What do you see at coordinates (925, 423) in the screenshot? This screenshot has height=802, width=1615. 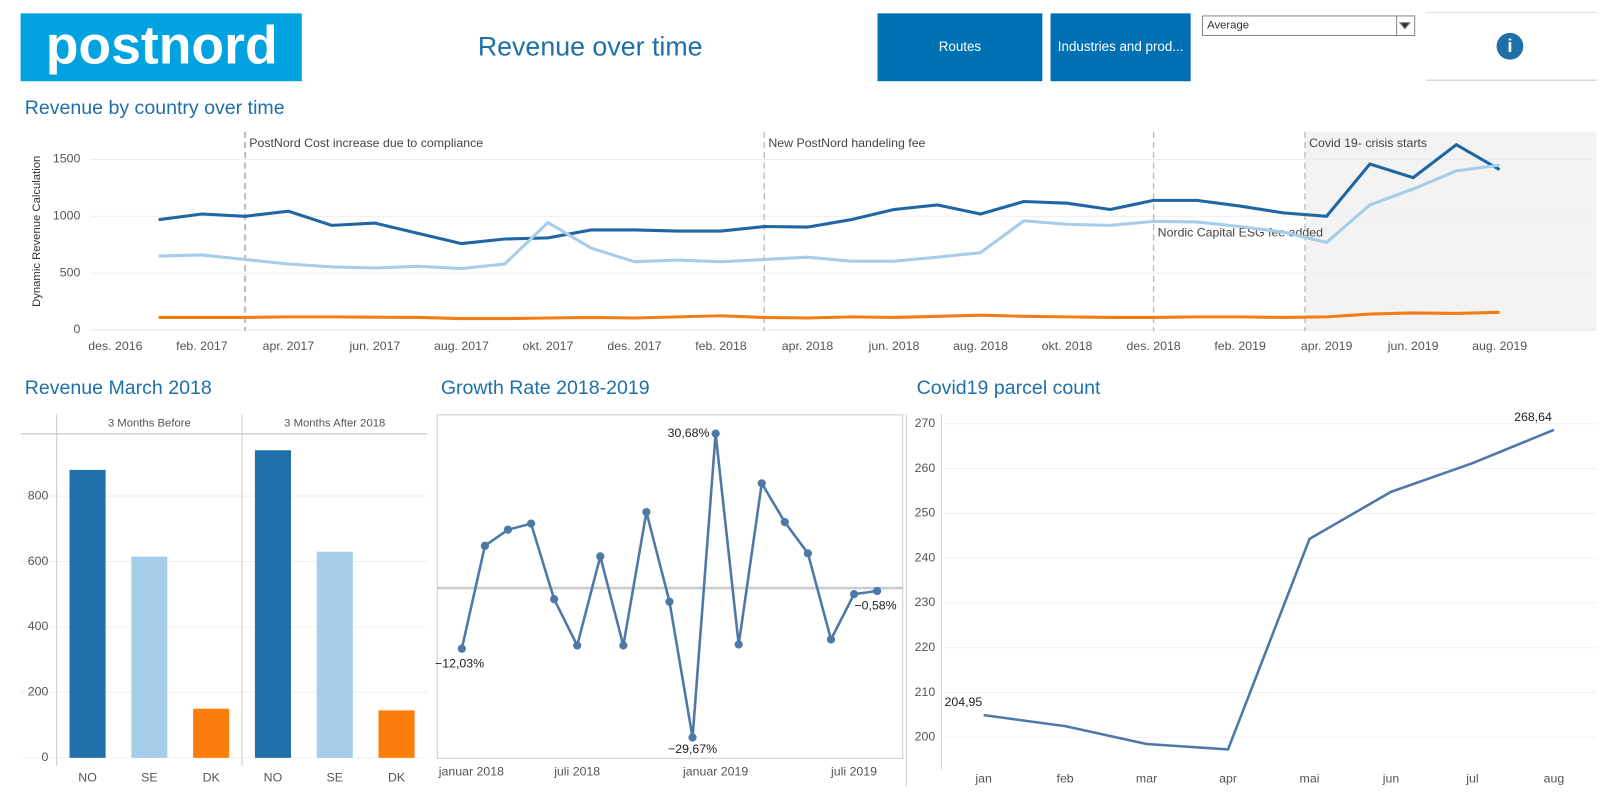 I see `y-tick-label: 270` at bounding box center [925, 423].